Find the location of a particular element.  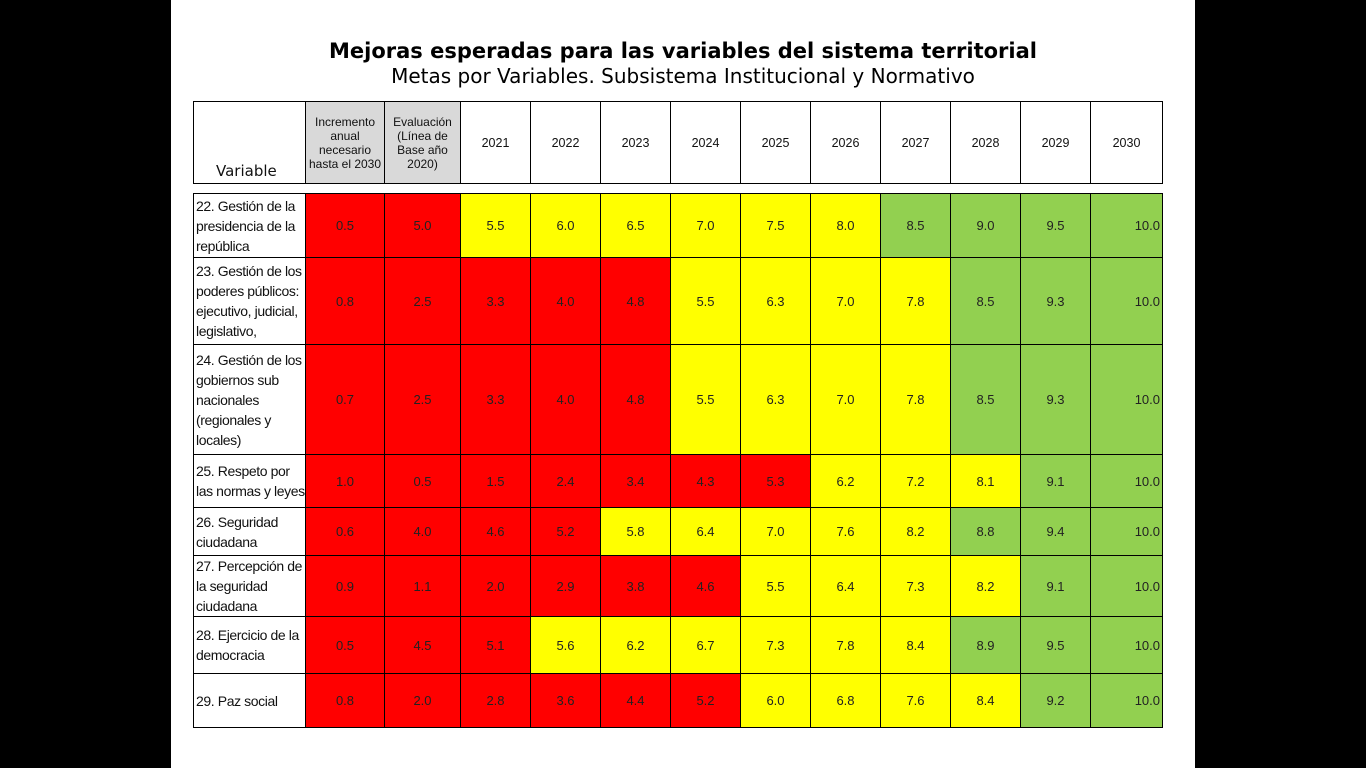

value-cell: 5.1 is located at coordinates (495, 645).